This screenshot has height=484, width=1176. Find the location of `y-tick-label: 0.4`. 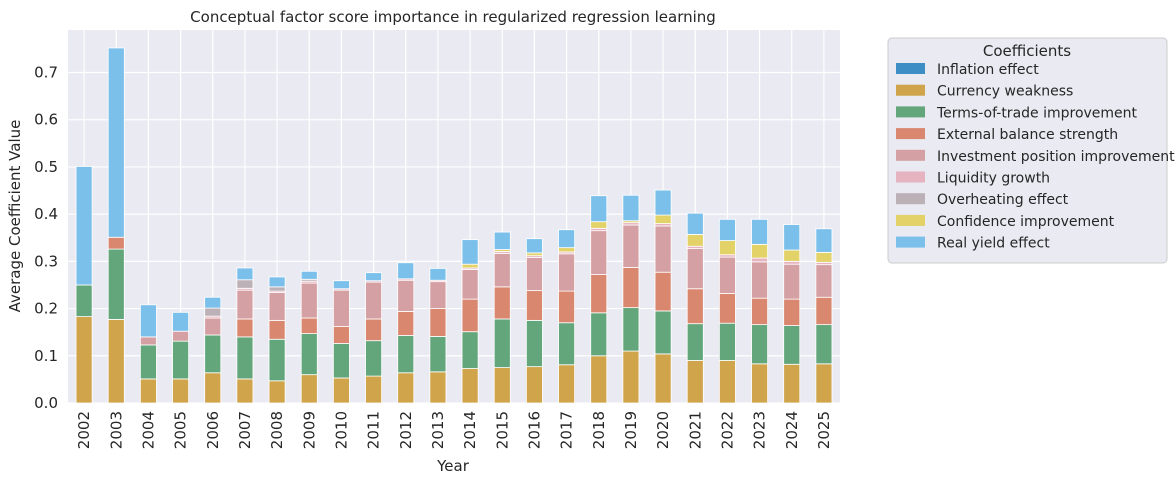

y-tick-label: 0.4 is located at coordinates (46, 214).